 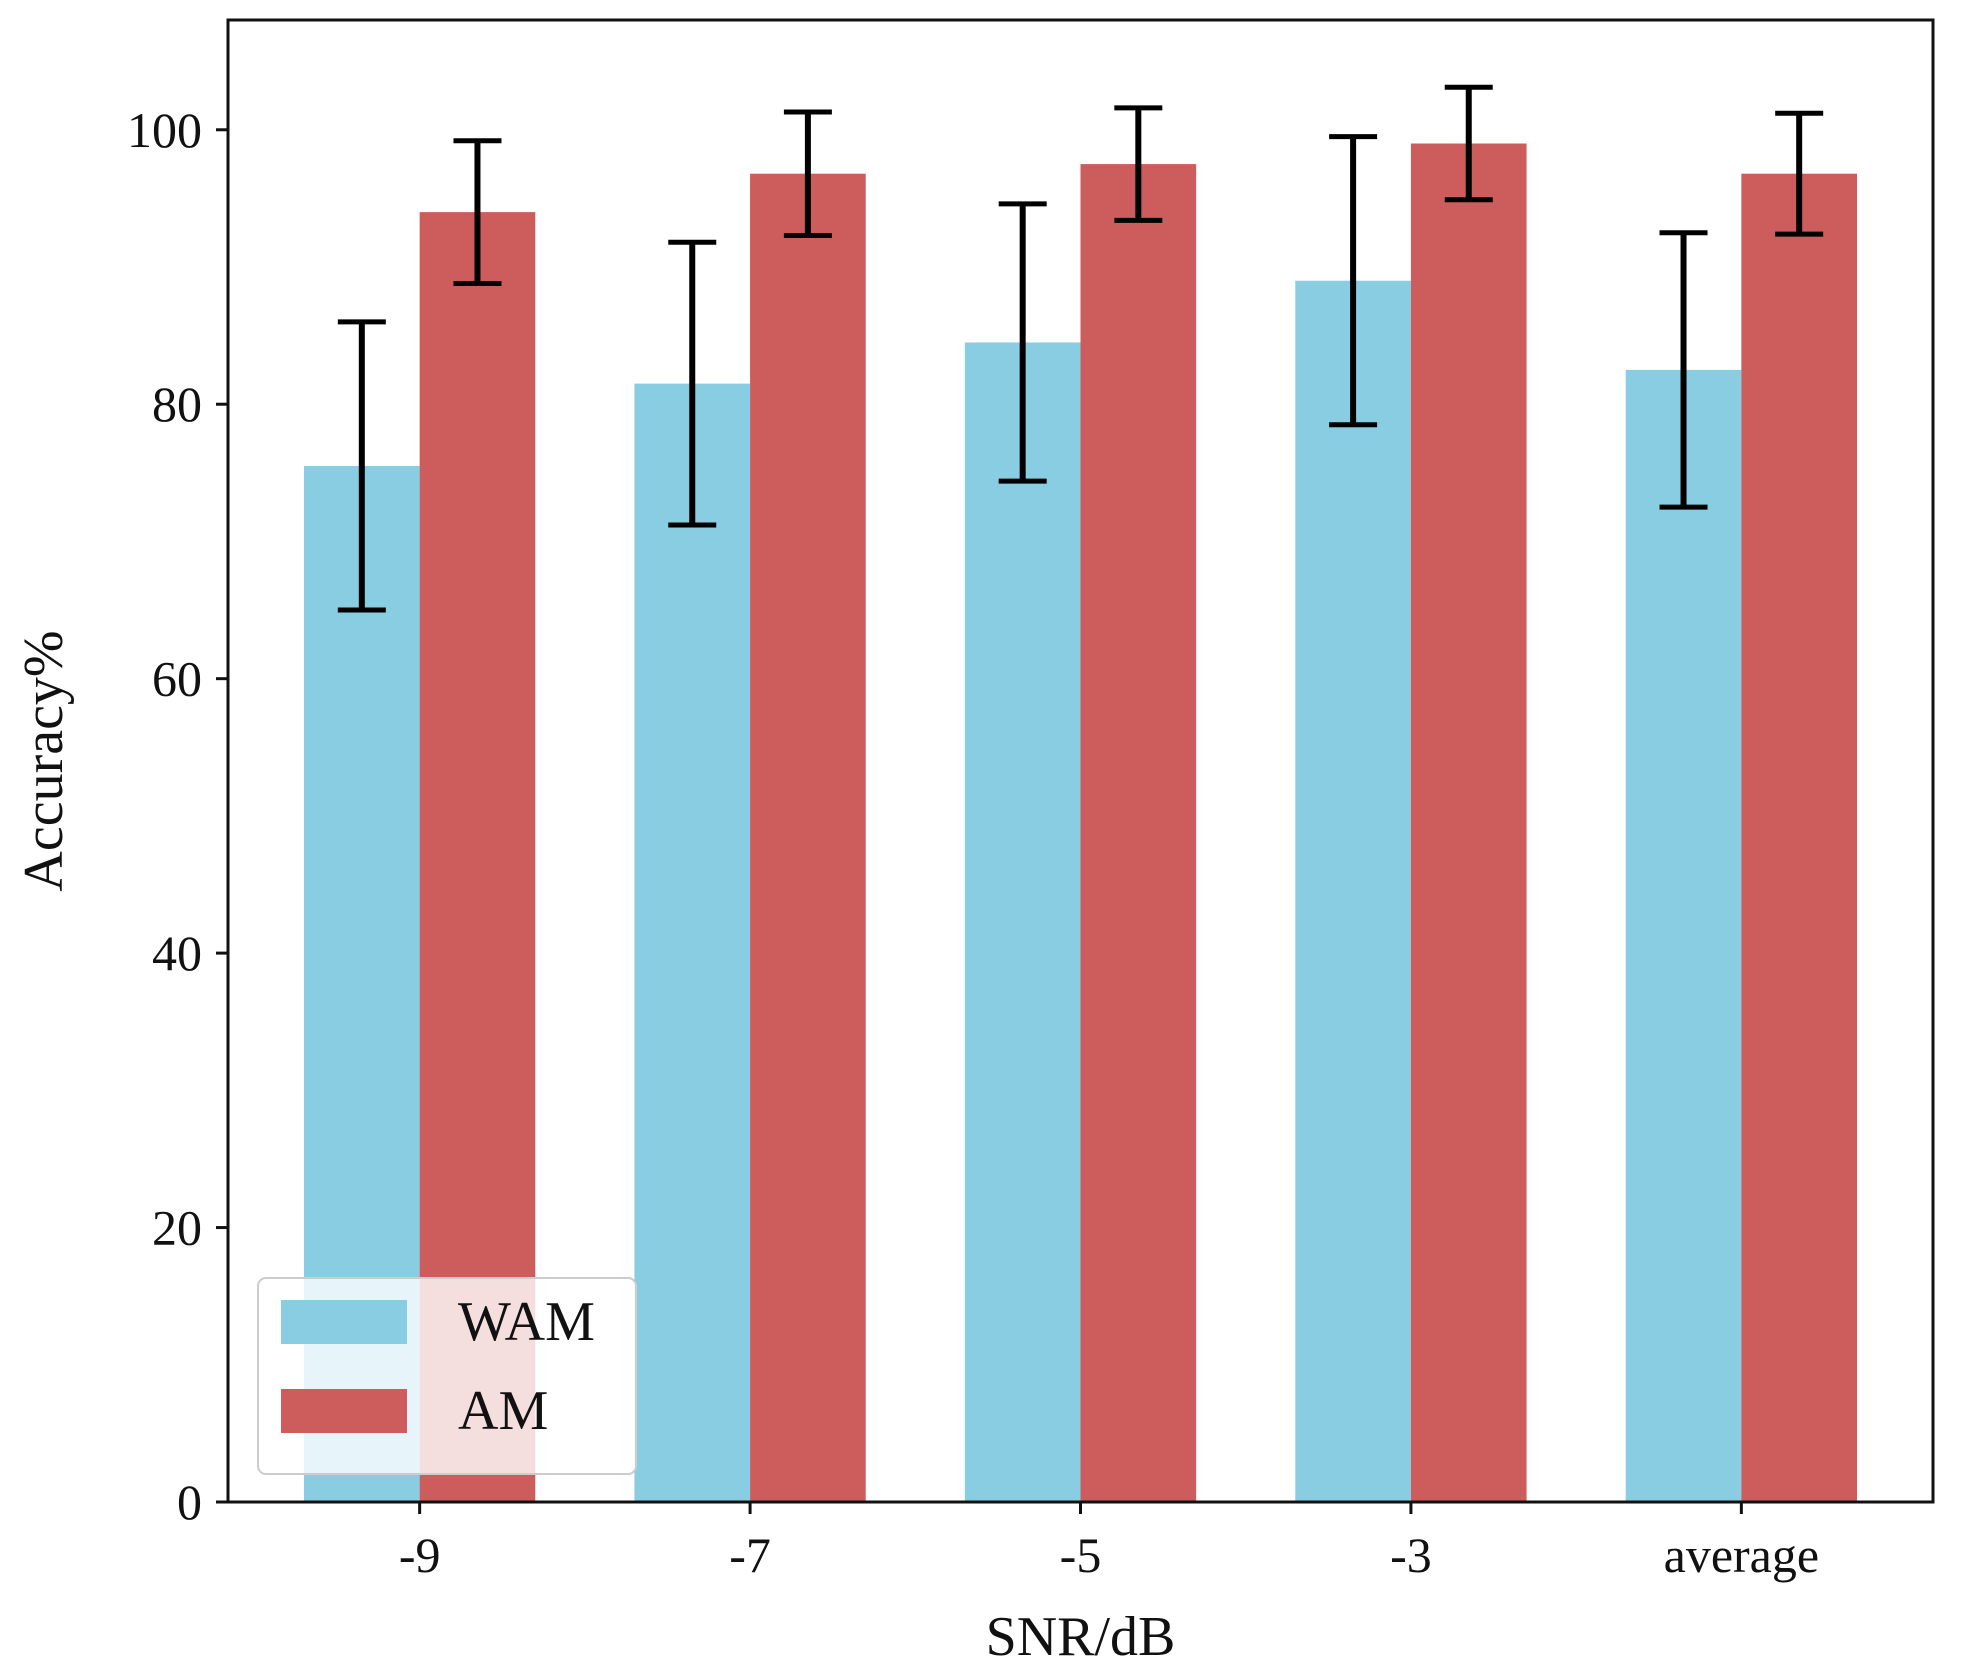 What do you see at coordinates (1109, 1542) in the screenshot?
I see `x-axis: -9 -7 -5 -3 average` at bounding box center [1109, 1542].